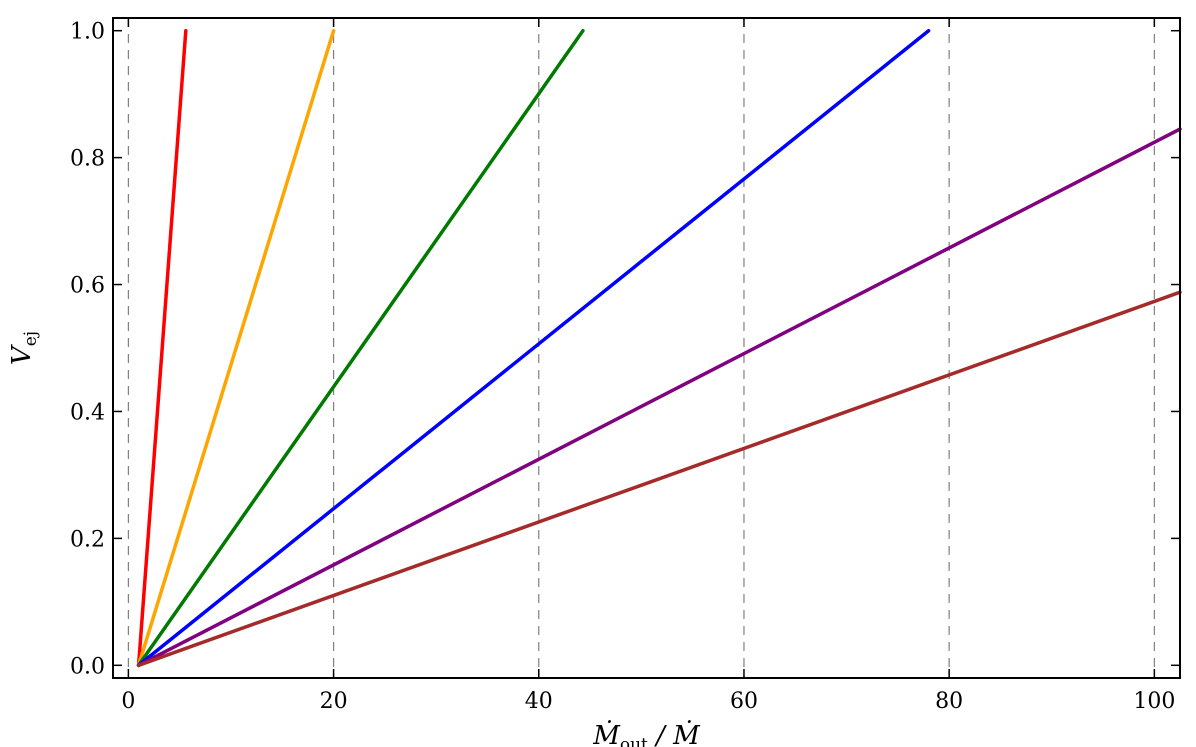 This screenshot has width=1196, height=747. What do you see at coordinates (87, 666) in the screenshot?
I see `y-tick-label-0: 0.0` at bounding box center [87, 666].